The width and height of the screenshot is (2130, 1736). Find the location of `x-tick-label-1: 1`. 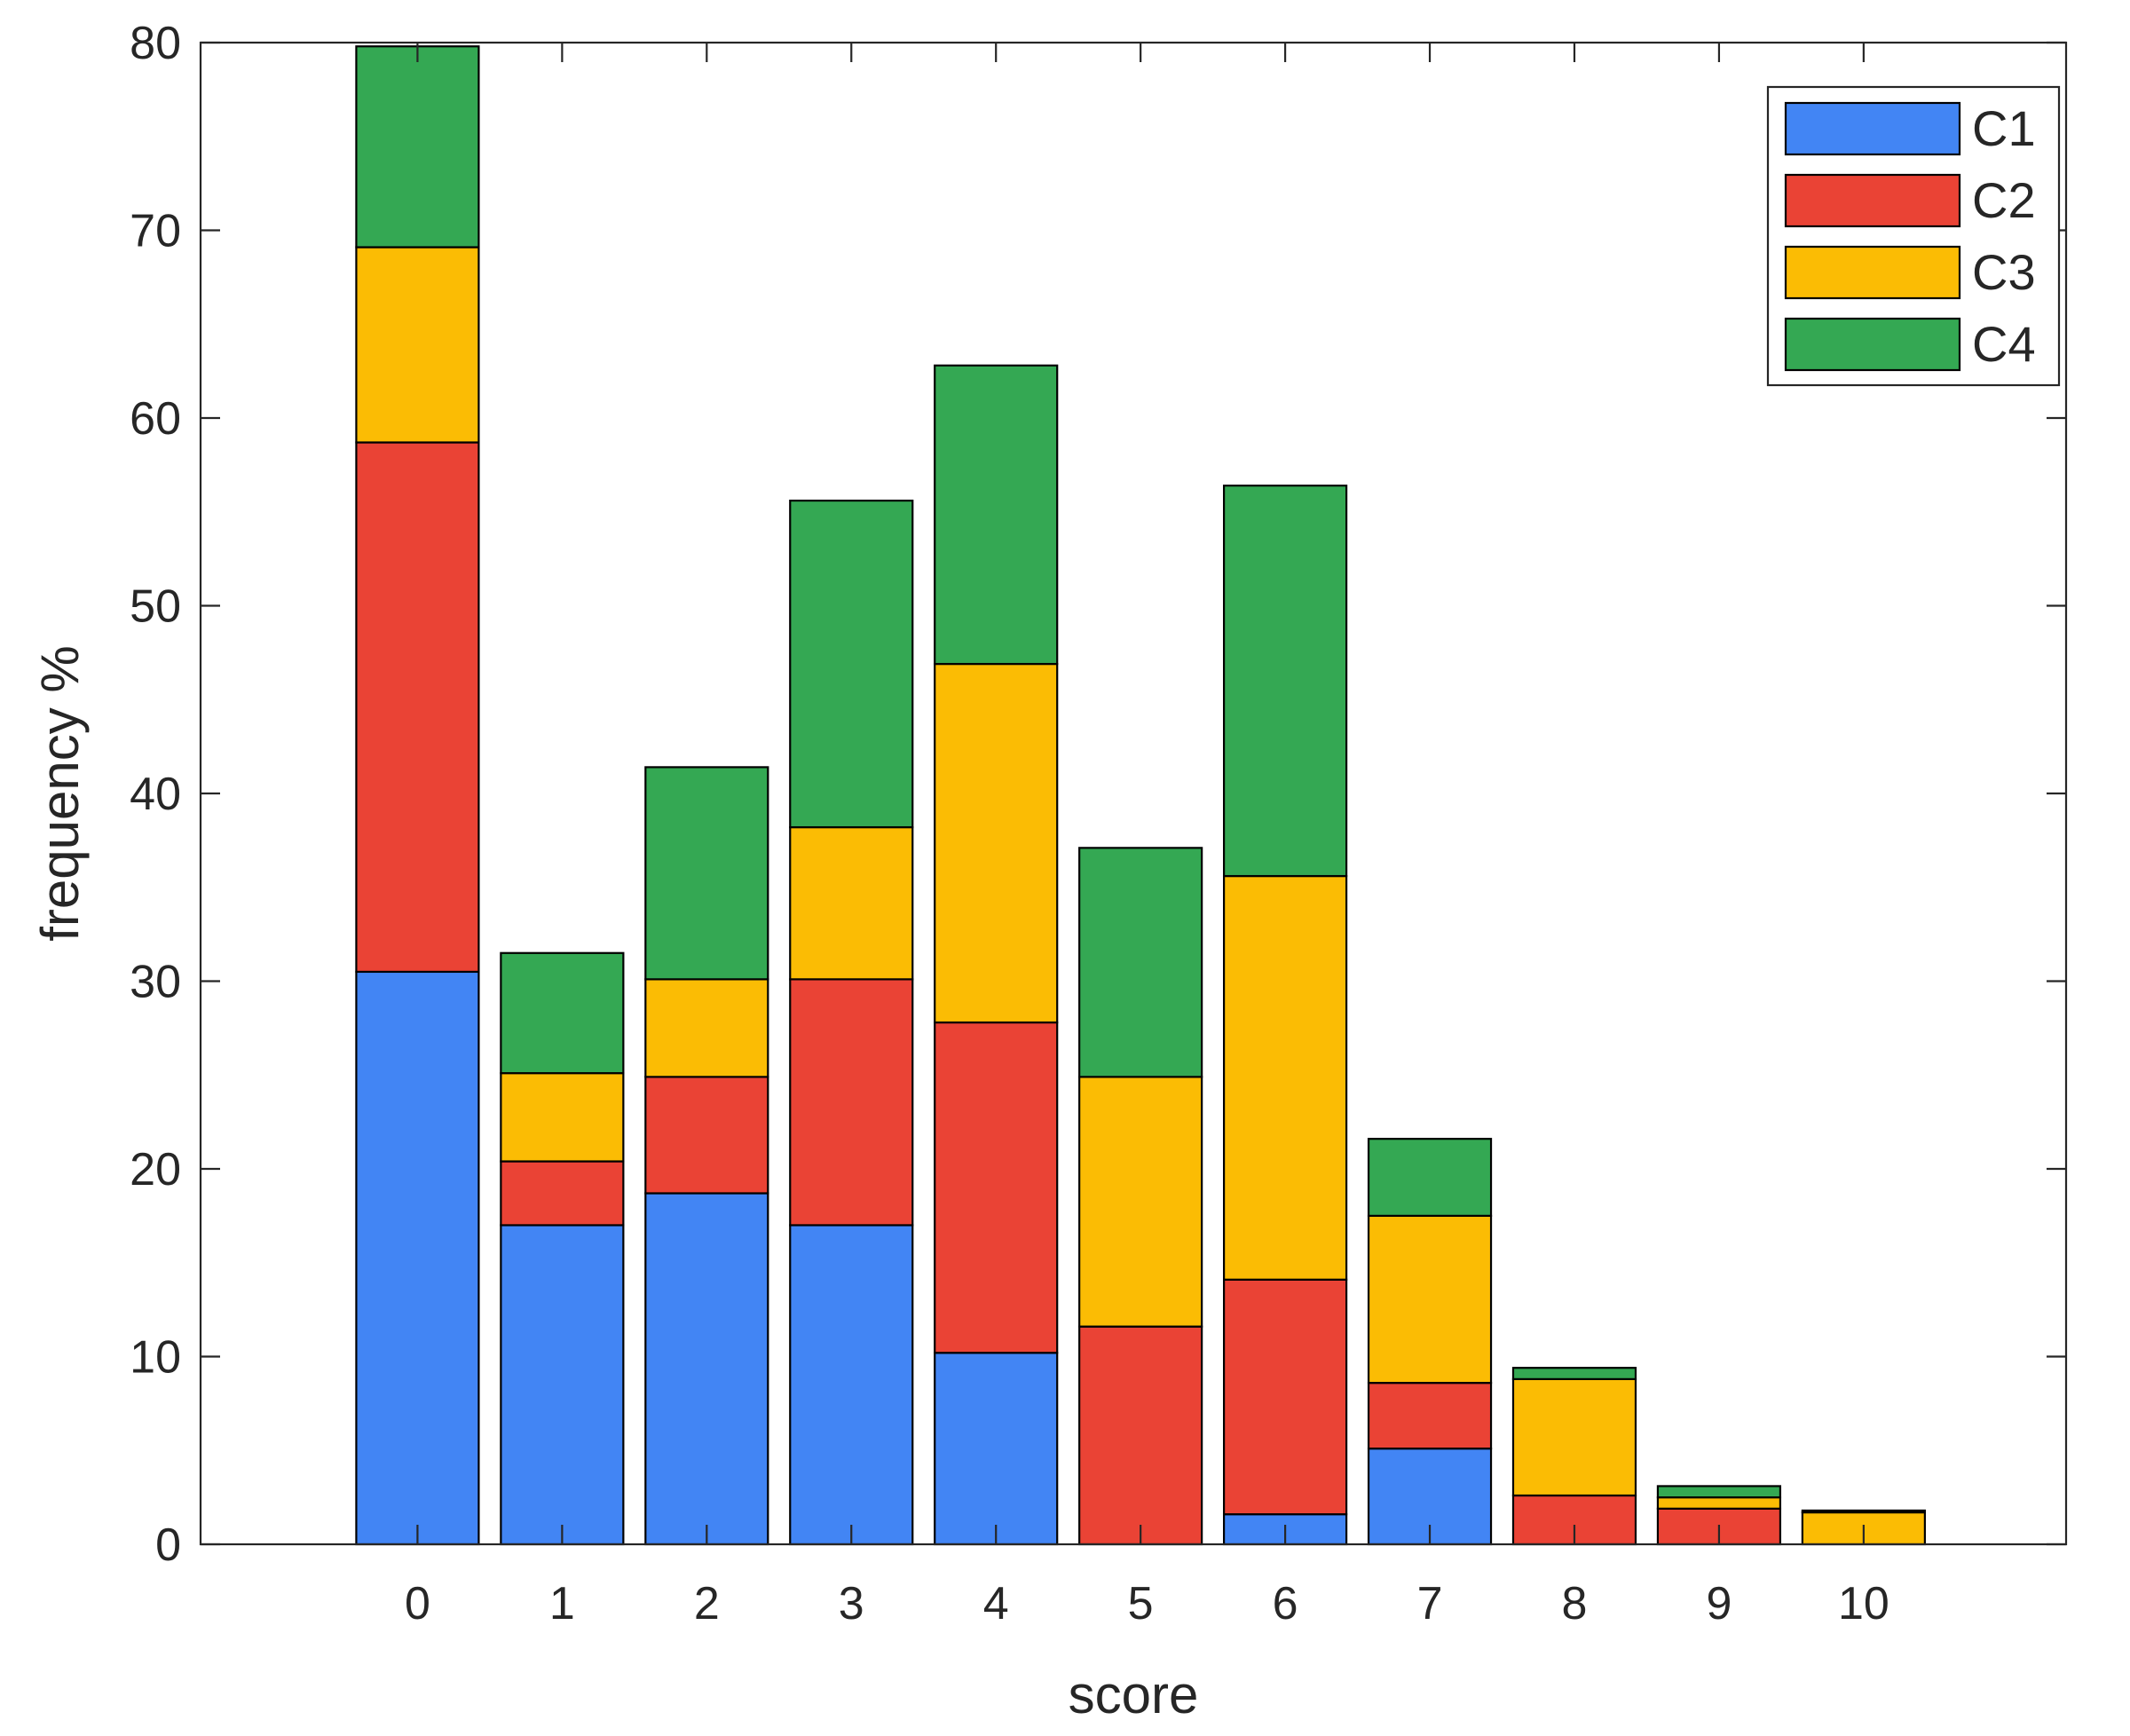

x-tick-label-1: 1 is located at coordinates (562, 1603).